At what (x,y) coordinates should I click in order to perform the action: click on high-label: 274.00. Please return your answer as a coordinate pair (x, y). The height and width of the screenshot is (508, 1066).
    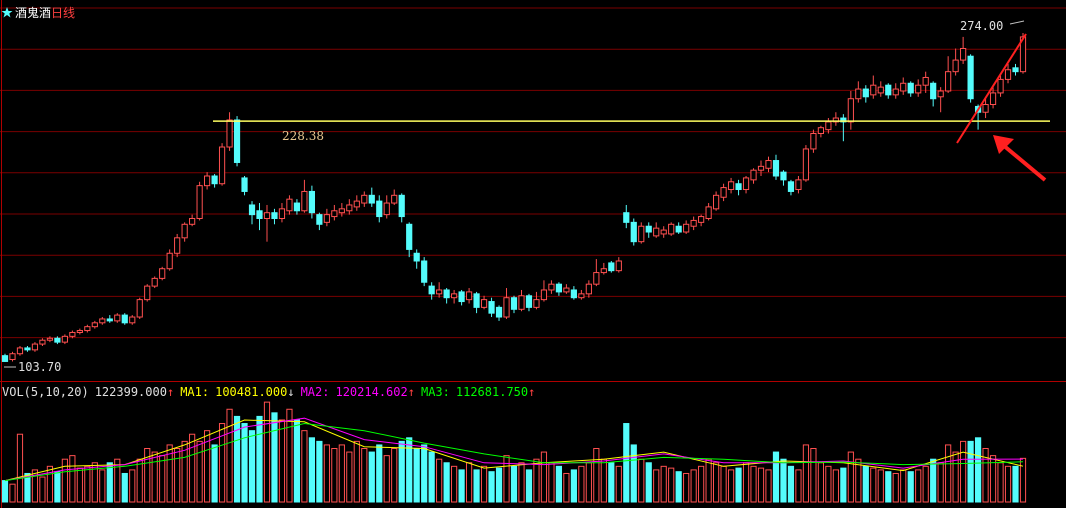
    Looking at the image, I should click on (981, 26).